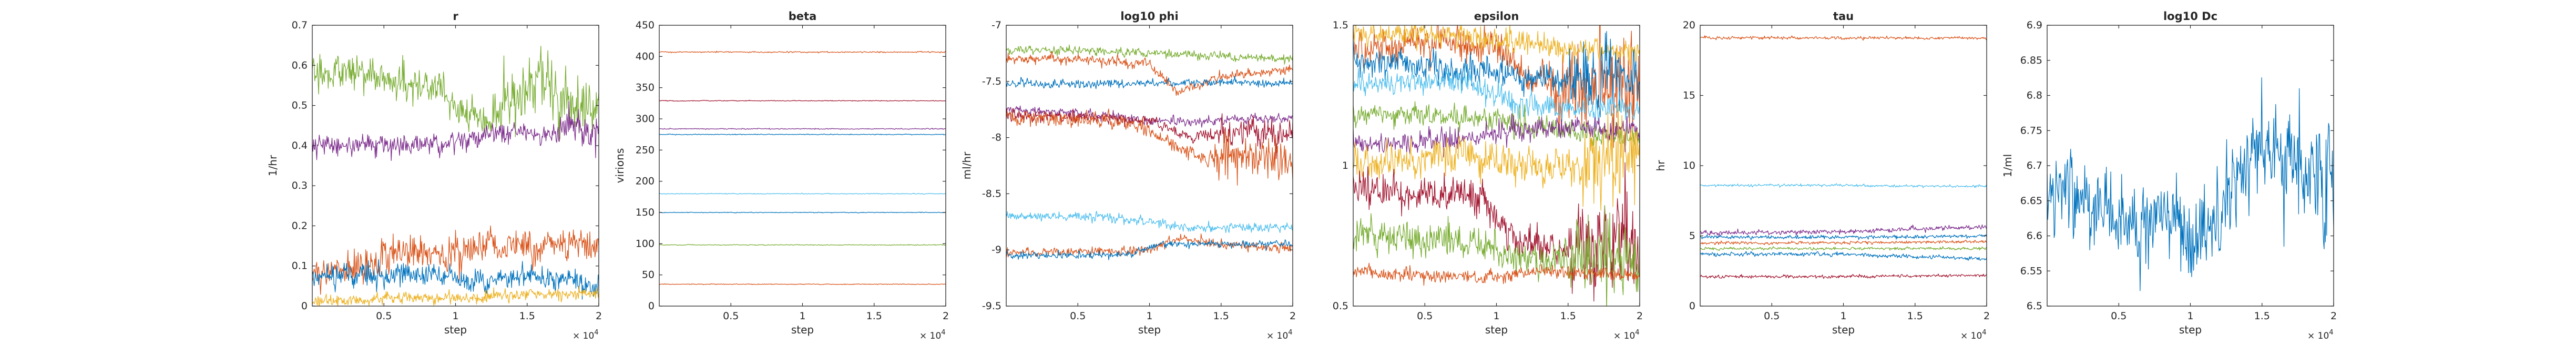 This screenshot has width=2576, height=345. I want to click on y-tick-label: 6.75, so click(2031, 130).